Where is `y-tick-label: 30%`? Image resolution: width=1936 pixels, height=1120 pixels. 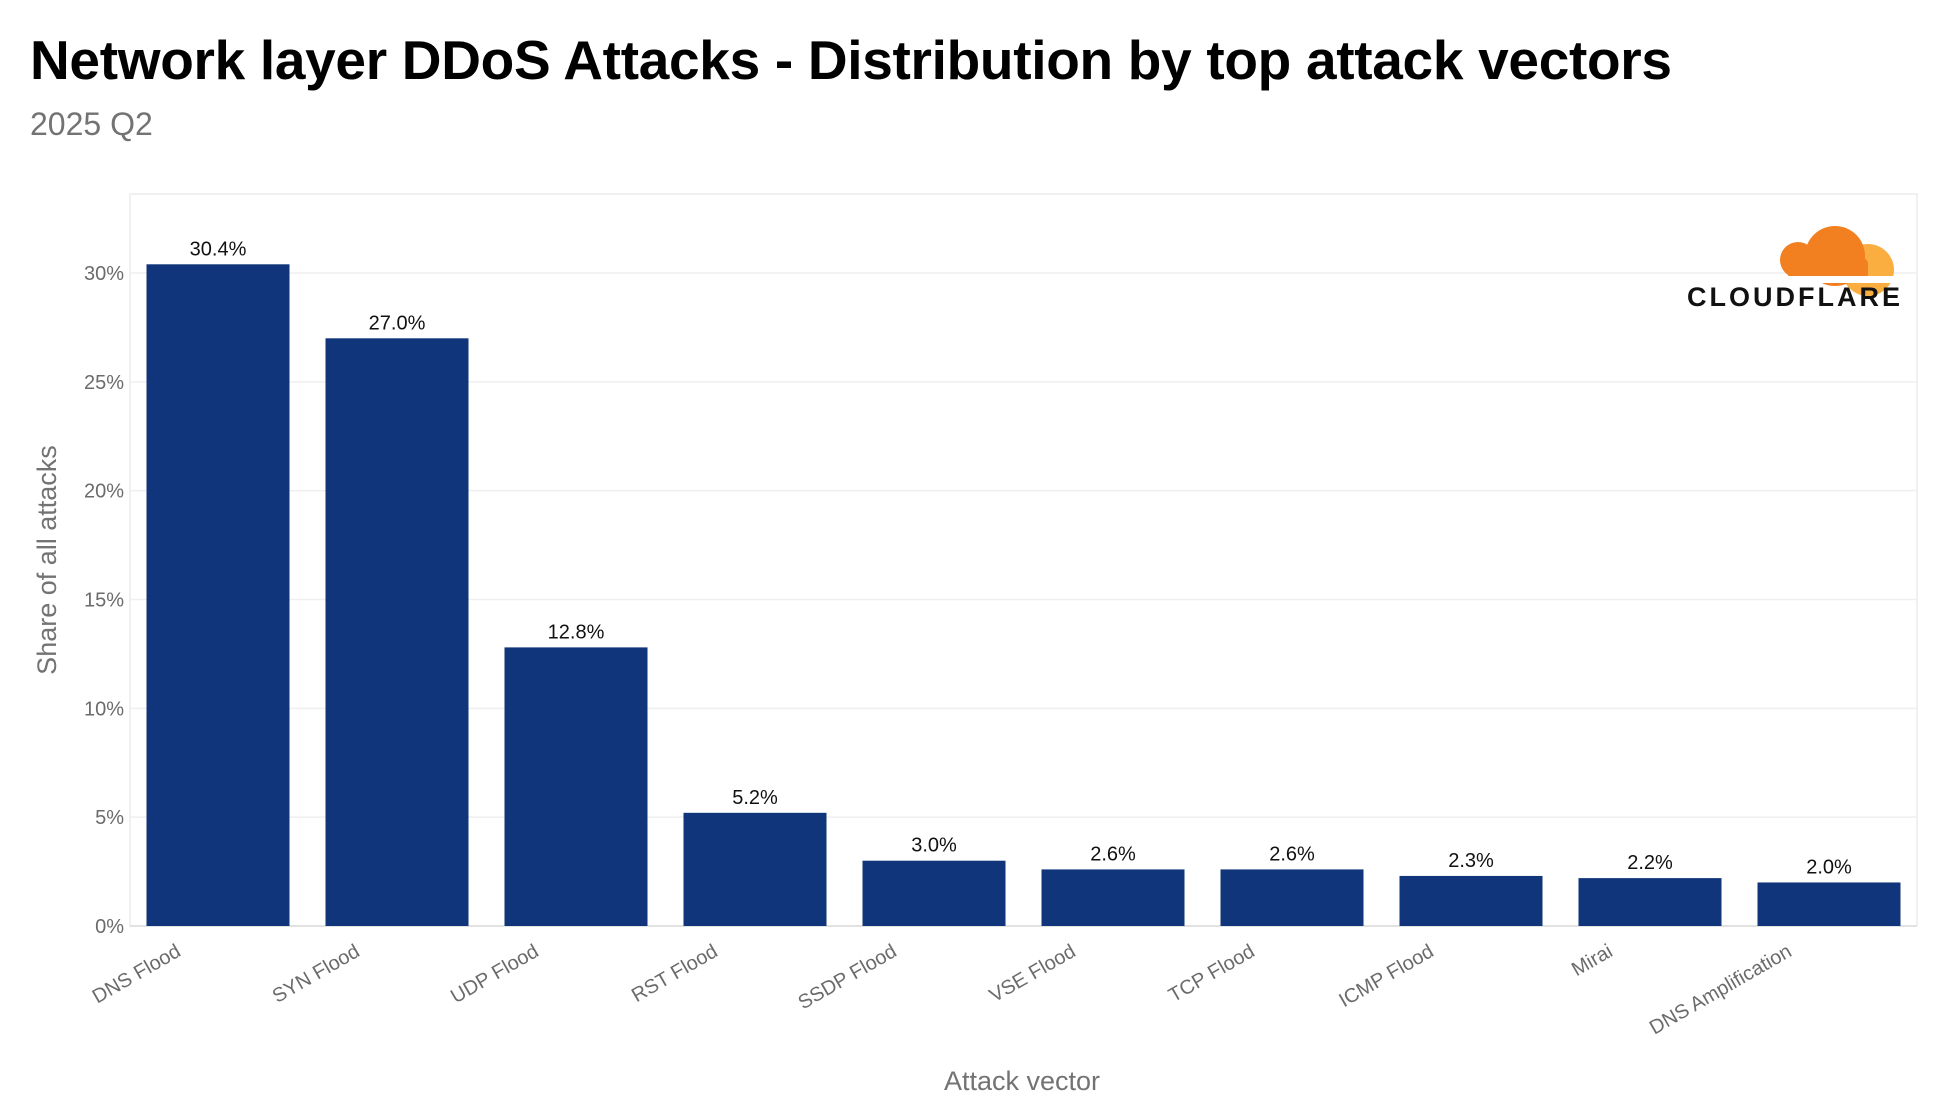
y-tick-label: 30% is located at coordinates (104, 274).